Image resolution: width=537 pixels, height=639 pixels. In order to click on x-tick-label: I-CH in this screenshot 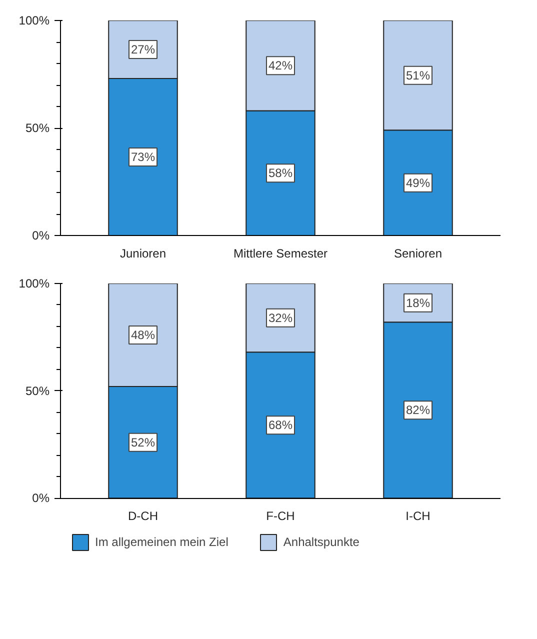, I will do `click(418, 516)`.